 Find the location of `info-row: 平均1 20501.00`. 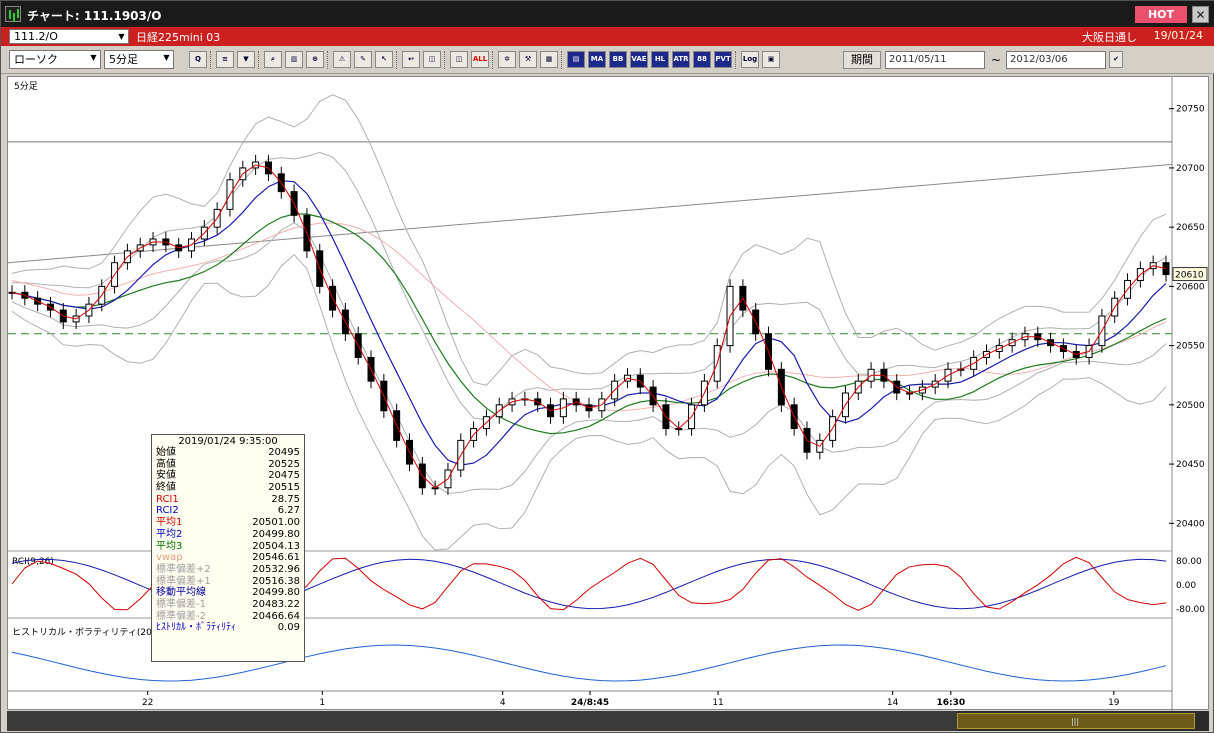

info-row: 平均1 20501.00 is located at coordinates (228, 523).